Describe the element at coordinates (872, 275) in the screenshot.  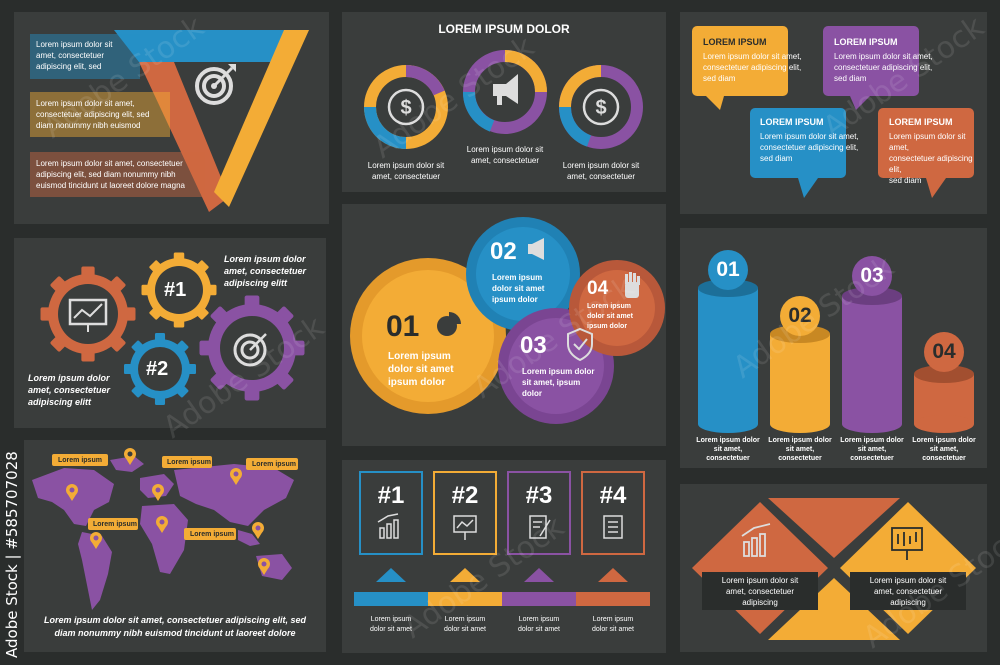
I see `cylinder-03-number: 03` at that location.